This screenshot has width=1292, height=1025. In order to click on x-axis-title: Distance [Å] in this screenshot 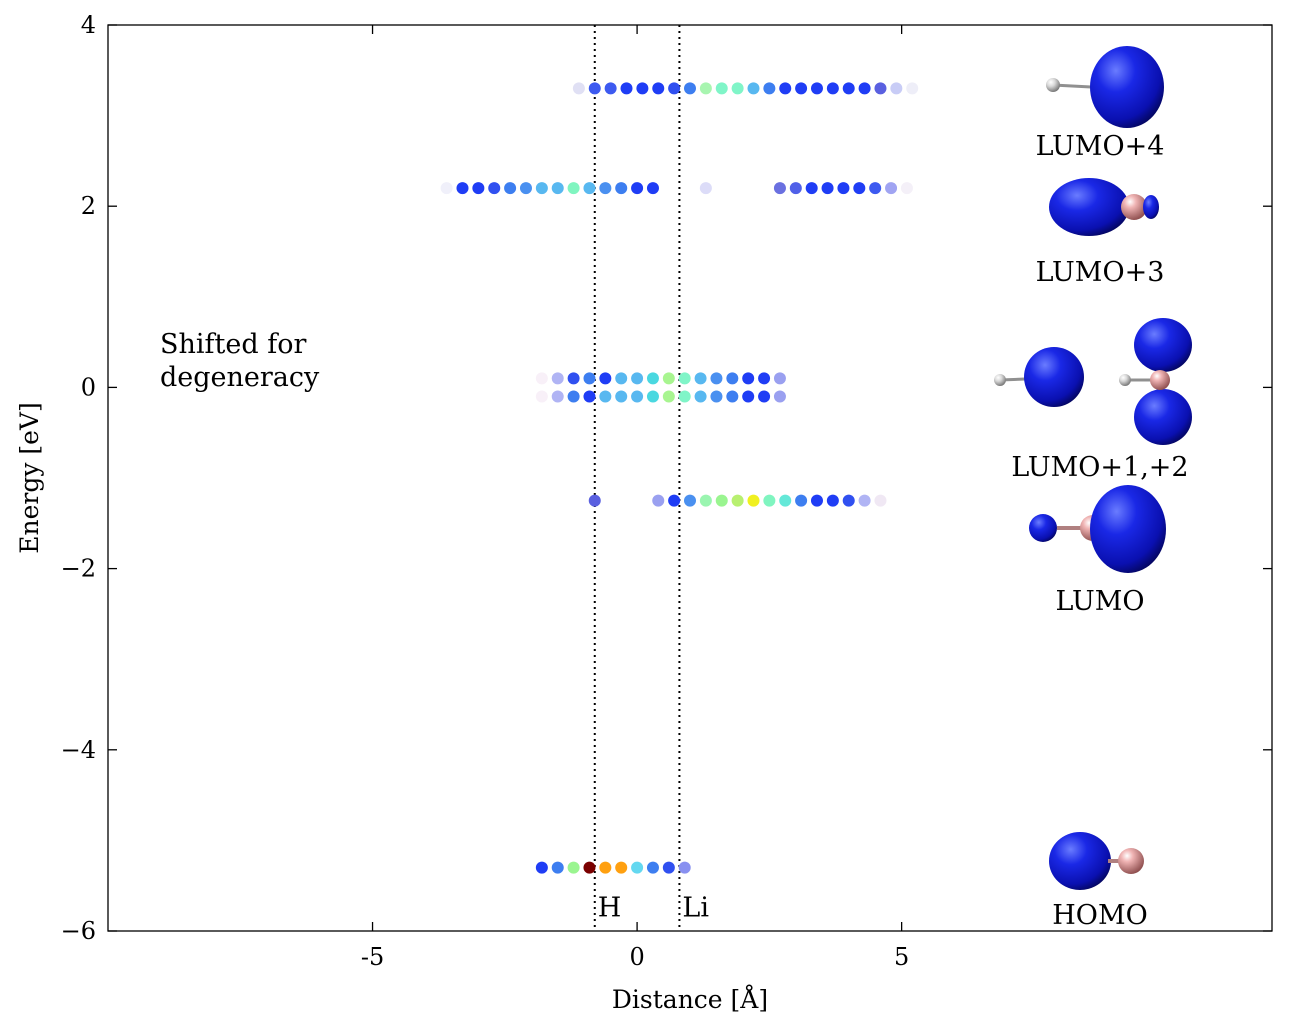, I will do `click(690, 999)`.